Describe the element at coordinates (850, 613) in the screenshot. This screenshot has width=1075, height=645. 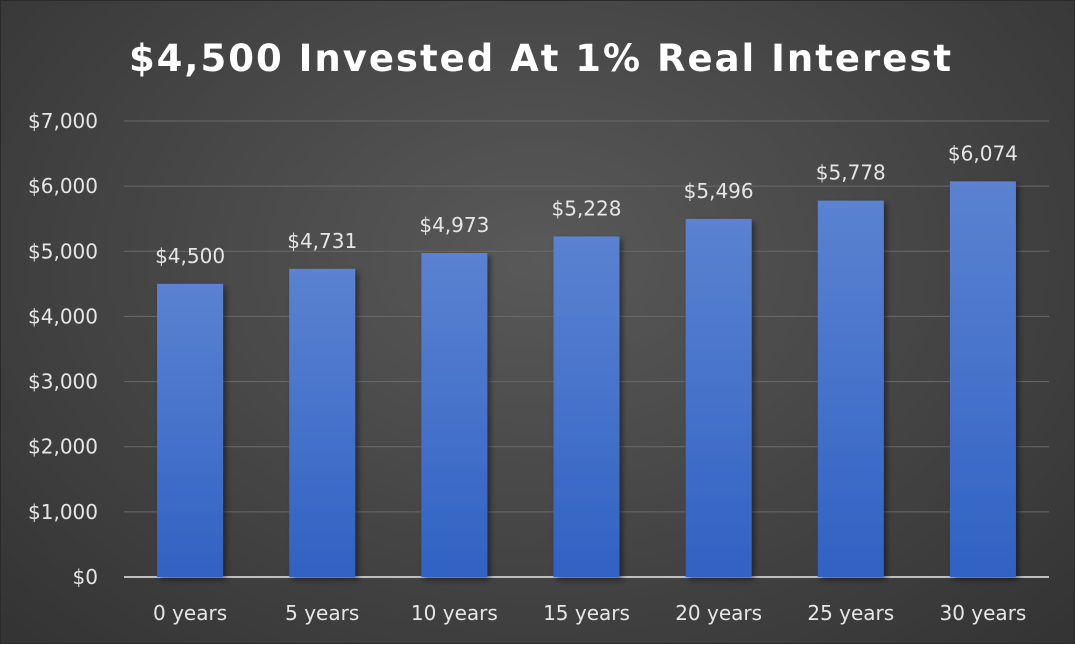
I see `x-category-label: 25 years` at that location.